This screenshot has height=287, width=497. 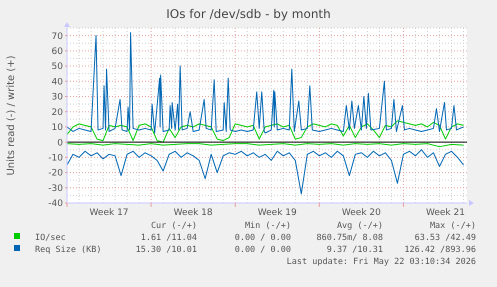 I want to click on text: 9.37 /10.31, so click(x=354, y=250).